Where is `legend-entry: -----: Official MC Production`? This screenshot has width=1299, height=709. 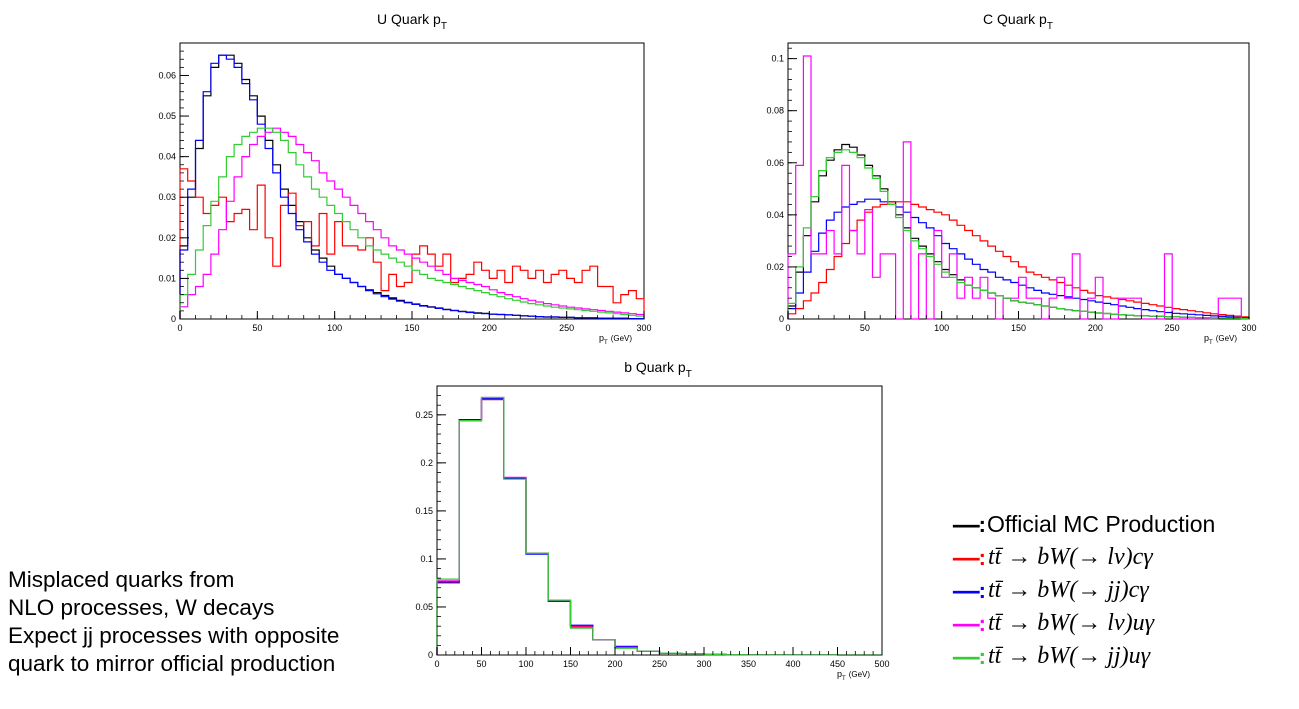
legend-entry: -----: Official MC Production is located at coordinates (1124, 524).